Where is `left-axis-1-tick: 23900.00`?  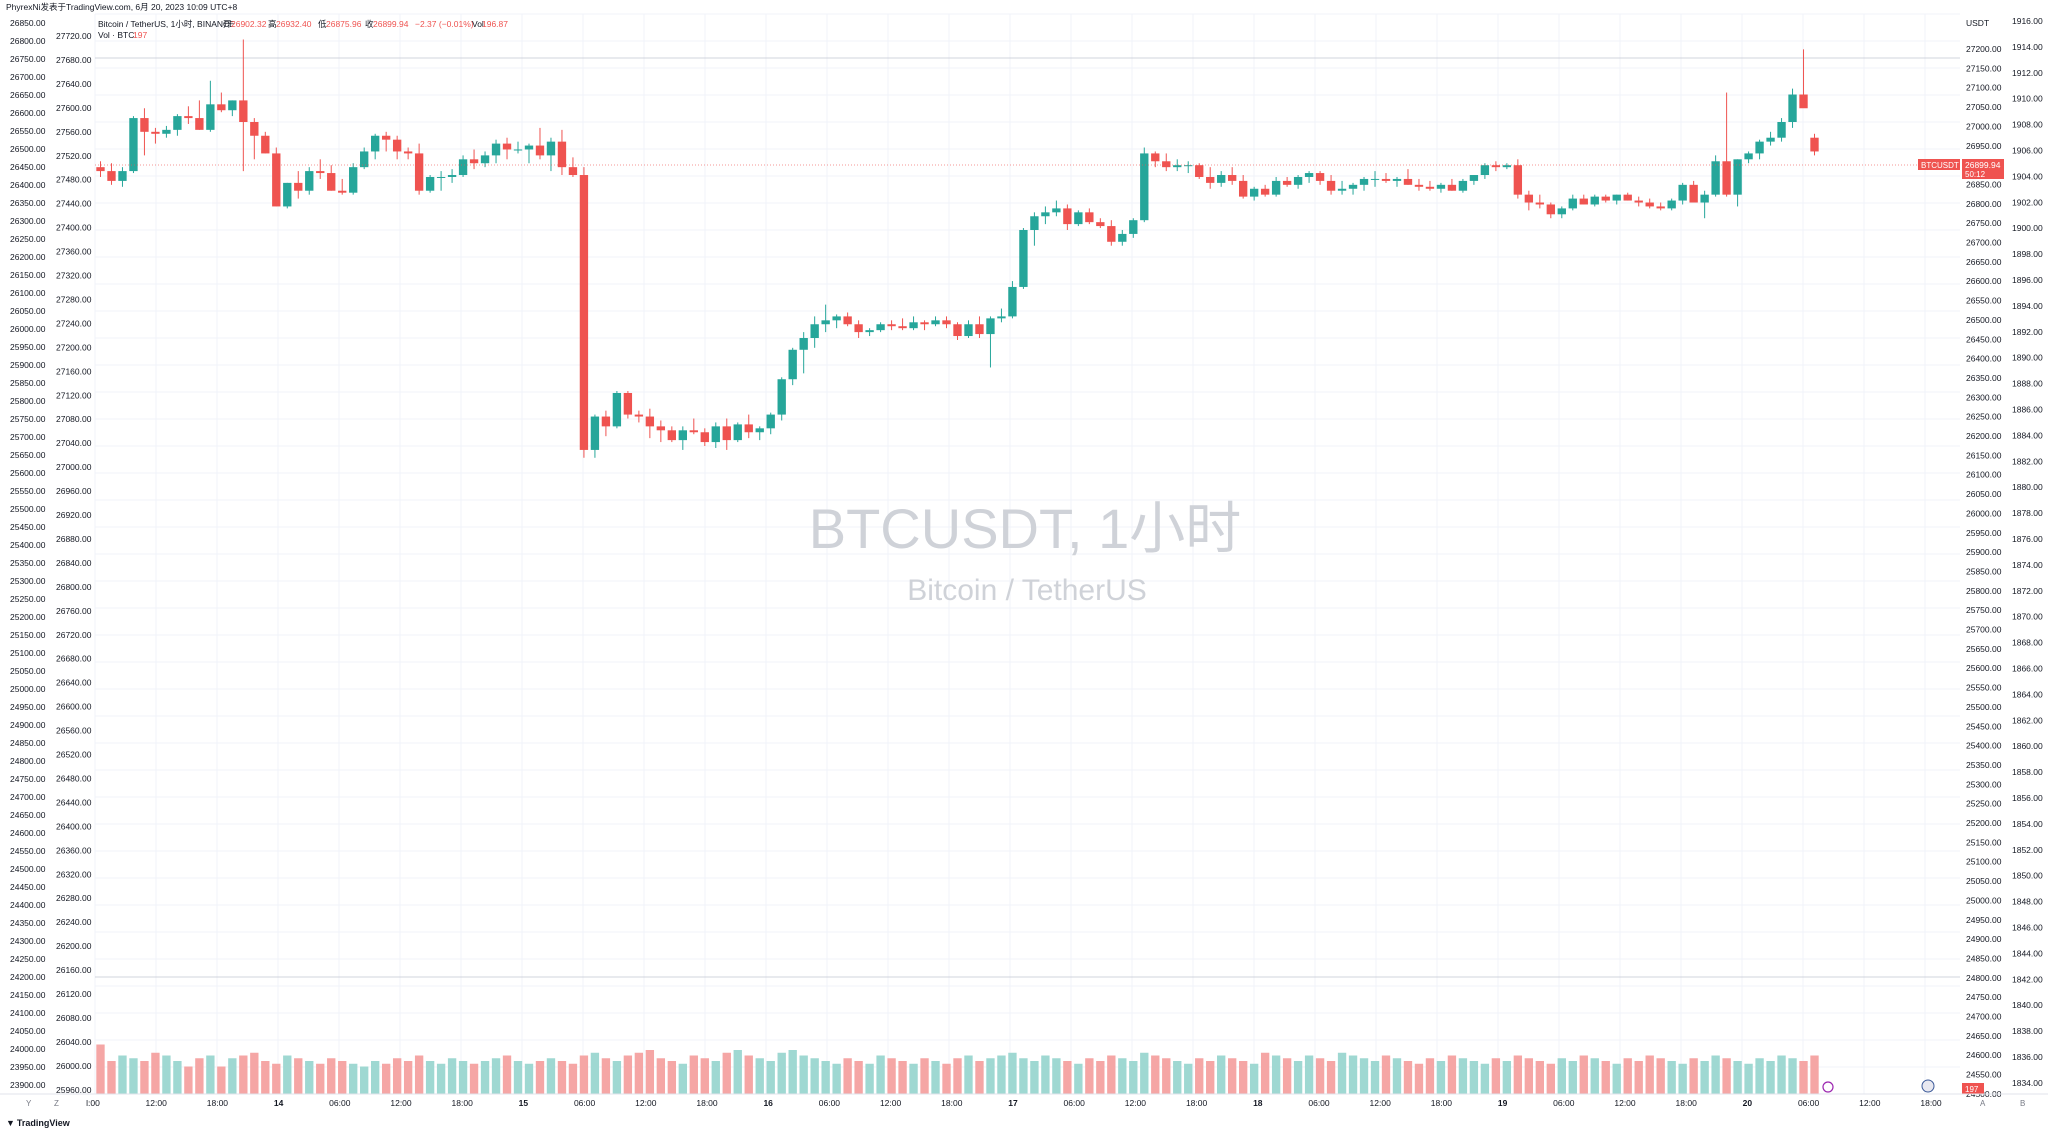 left-axis-1-tick: 23900.00 is located at coordinates (28, 1085).